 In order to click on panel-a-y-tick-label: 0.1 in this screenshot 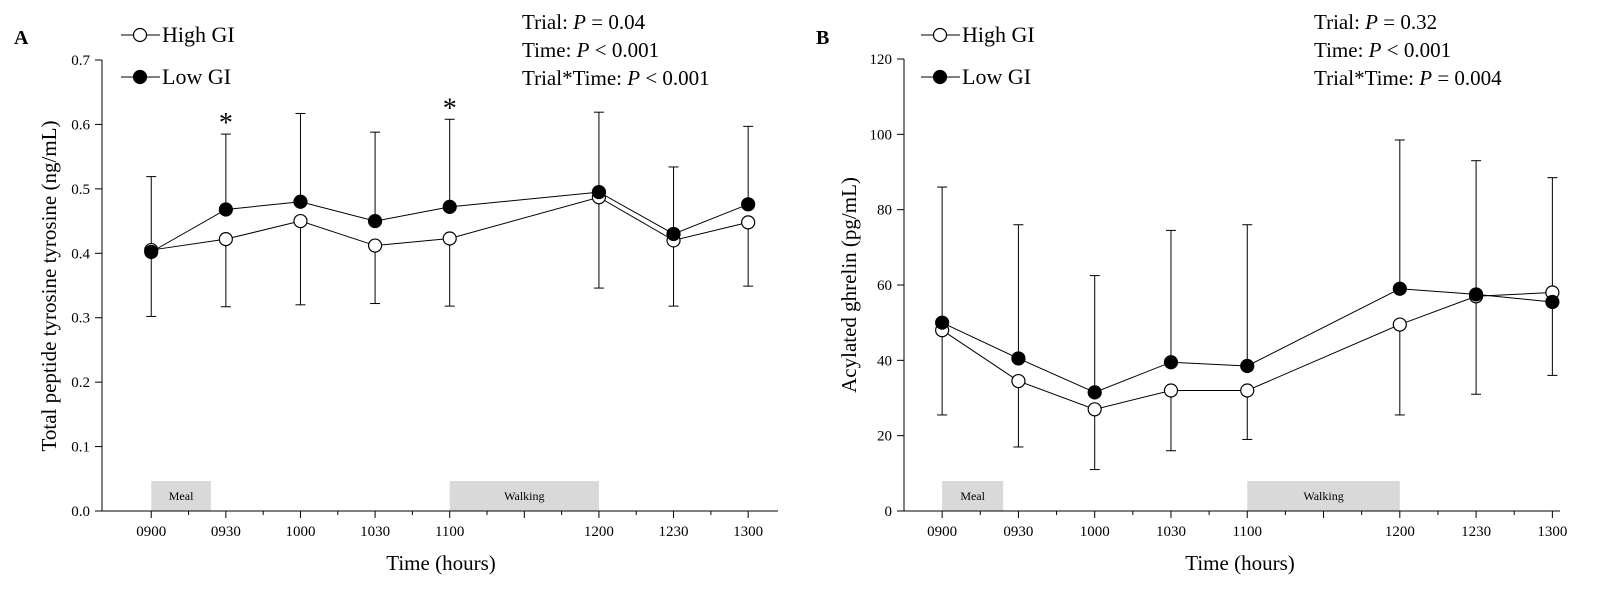, I will do `click(80, 448)`.